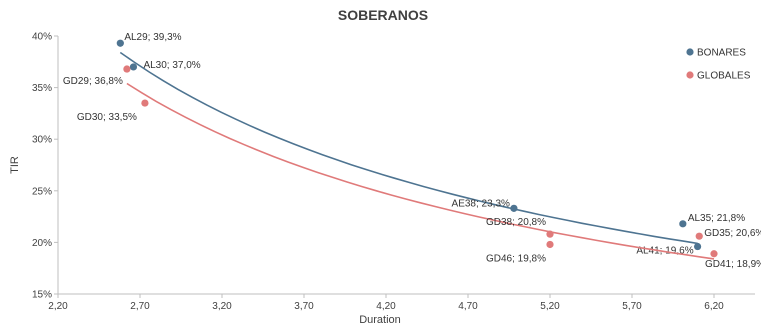 Image resolution: width=761 pixels, height=330 pixels. Describe the element at coordinates (42, 295) in the screenshot. I see `y-tick-label: 15%` at that location.